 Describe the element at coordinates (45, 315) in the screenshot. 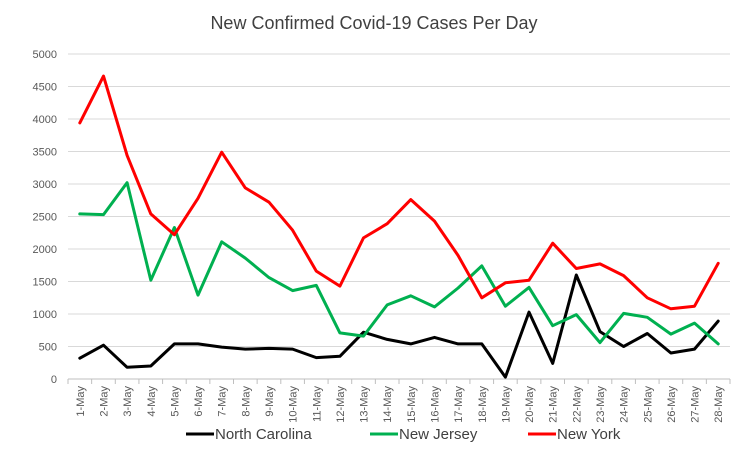

I see `y-tick-label: 1000` at that location.